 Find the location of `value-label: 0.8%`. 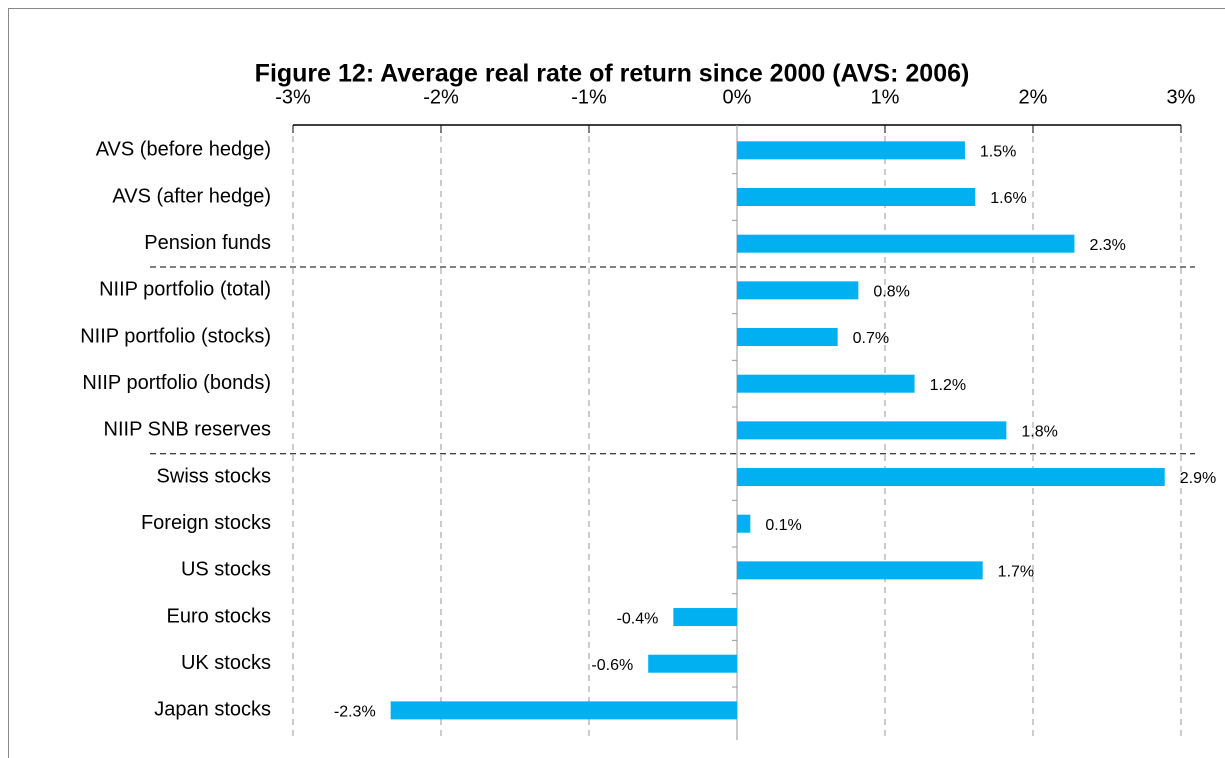

value-label: 0.8% is located at coordinates (891, 292).